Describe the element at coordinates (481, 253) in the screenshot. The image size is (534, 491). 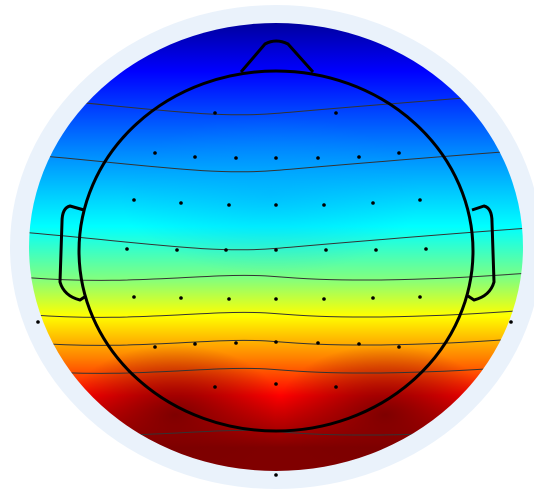
I see `right-ear-icon` at that location.